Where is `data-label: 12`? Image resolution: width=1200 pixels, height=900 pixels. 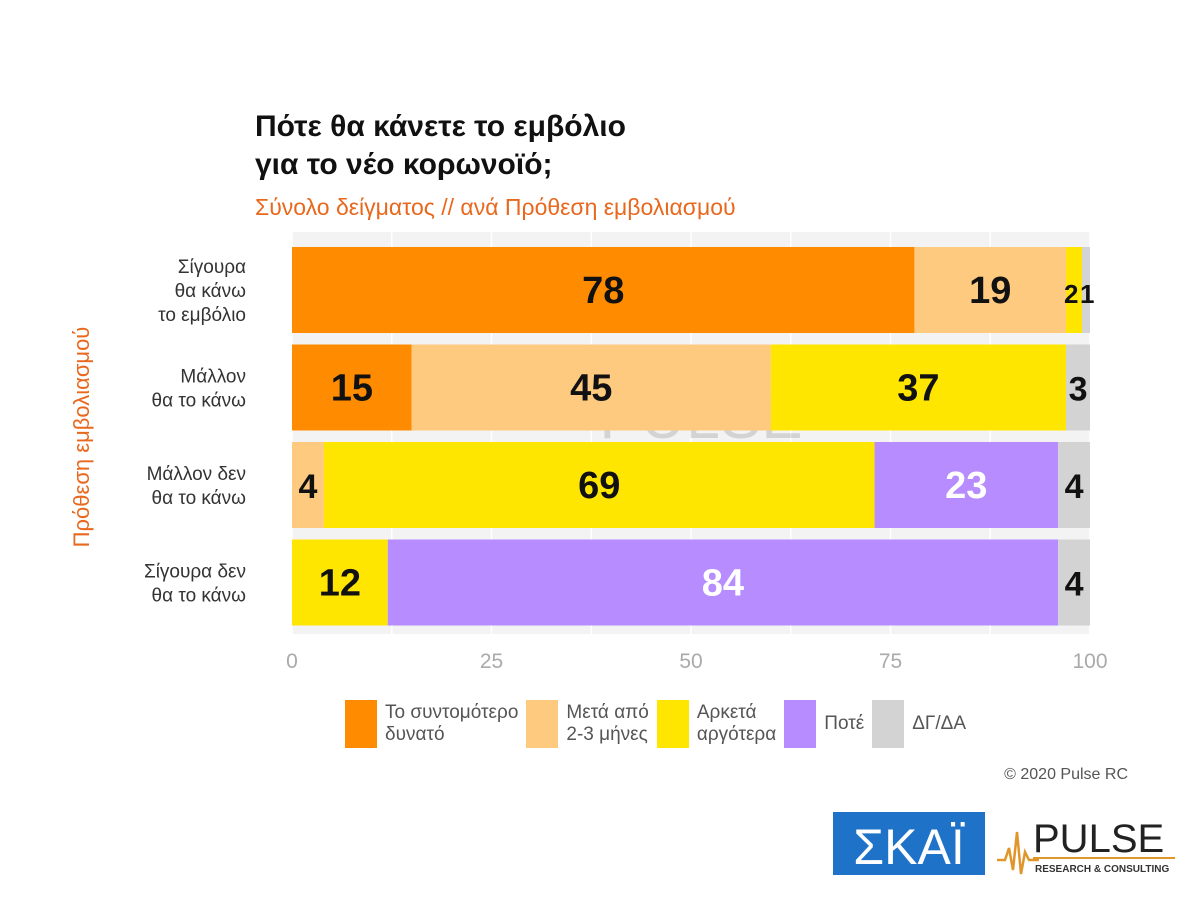 data-label: 12 is located at coordinates (340, 584).